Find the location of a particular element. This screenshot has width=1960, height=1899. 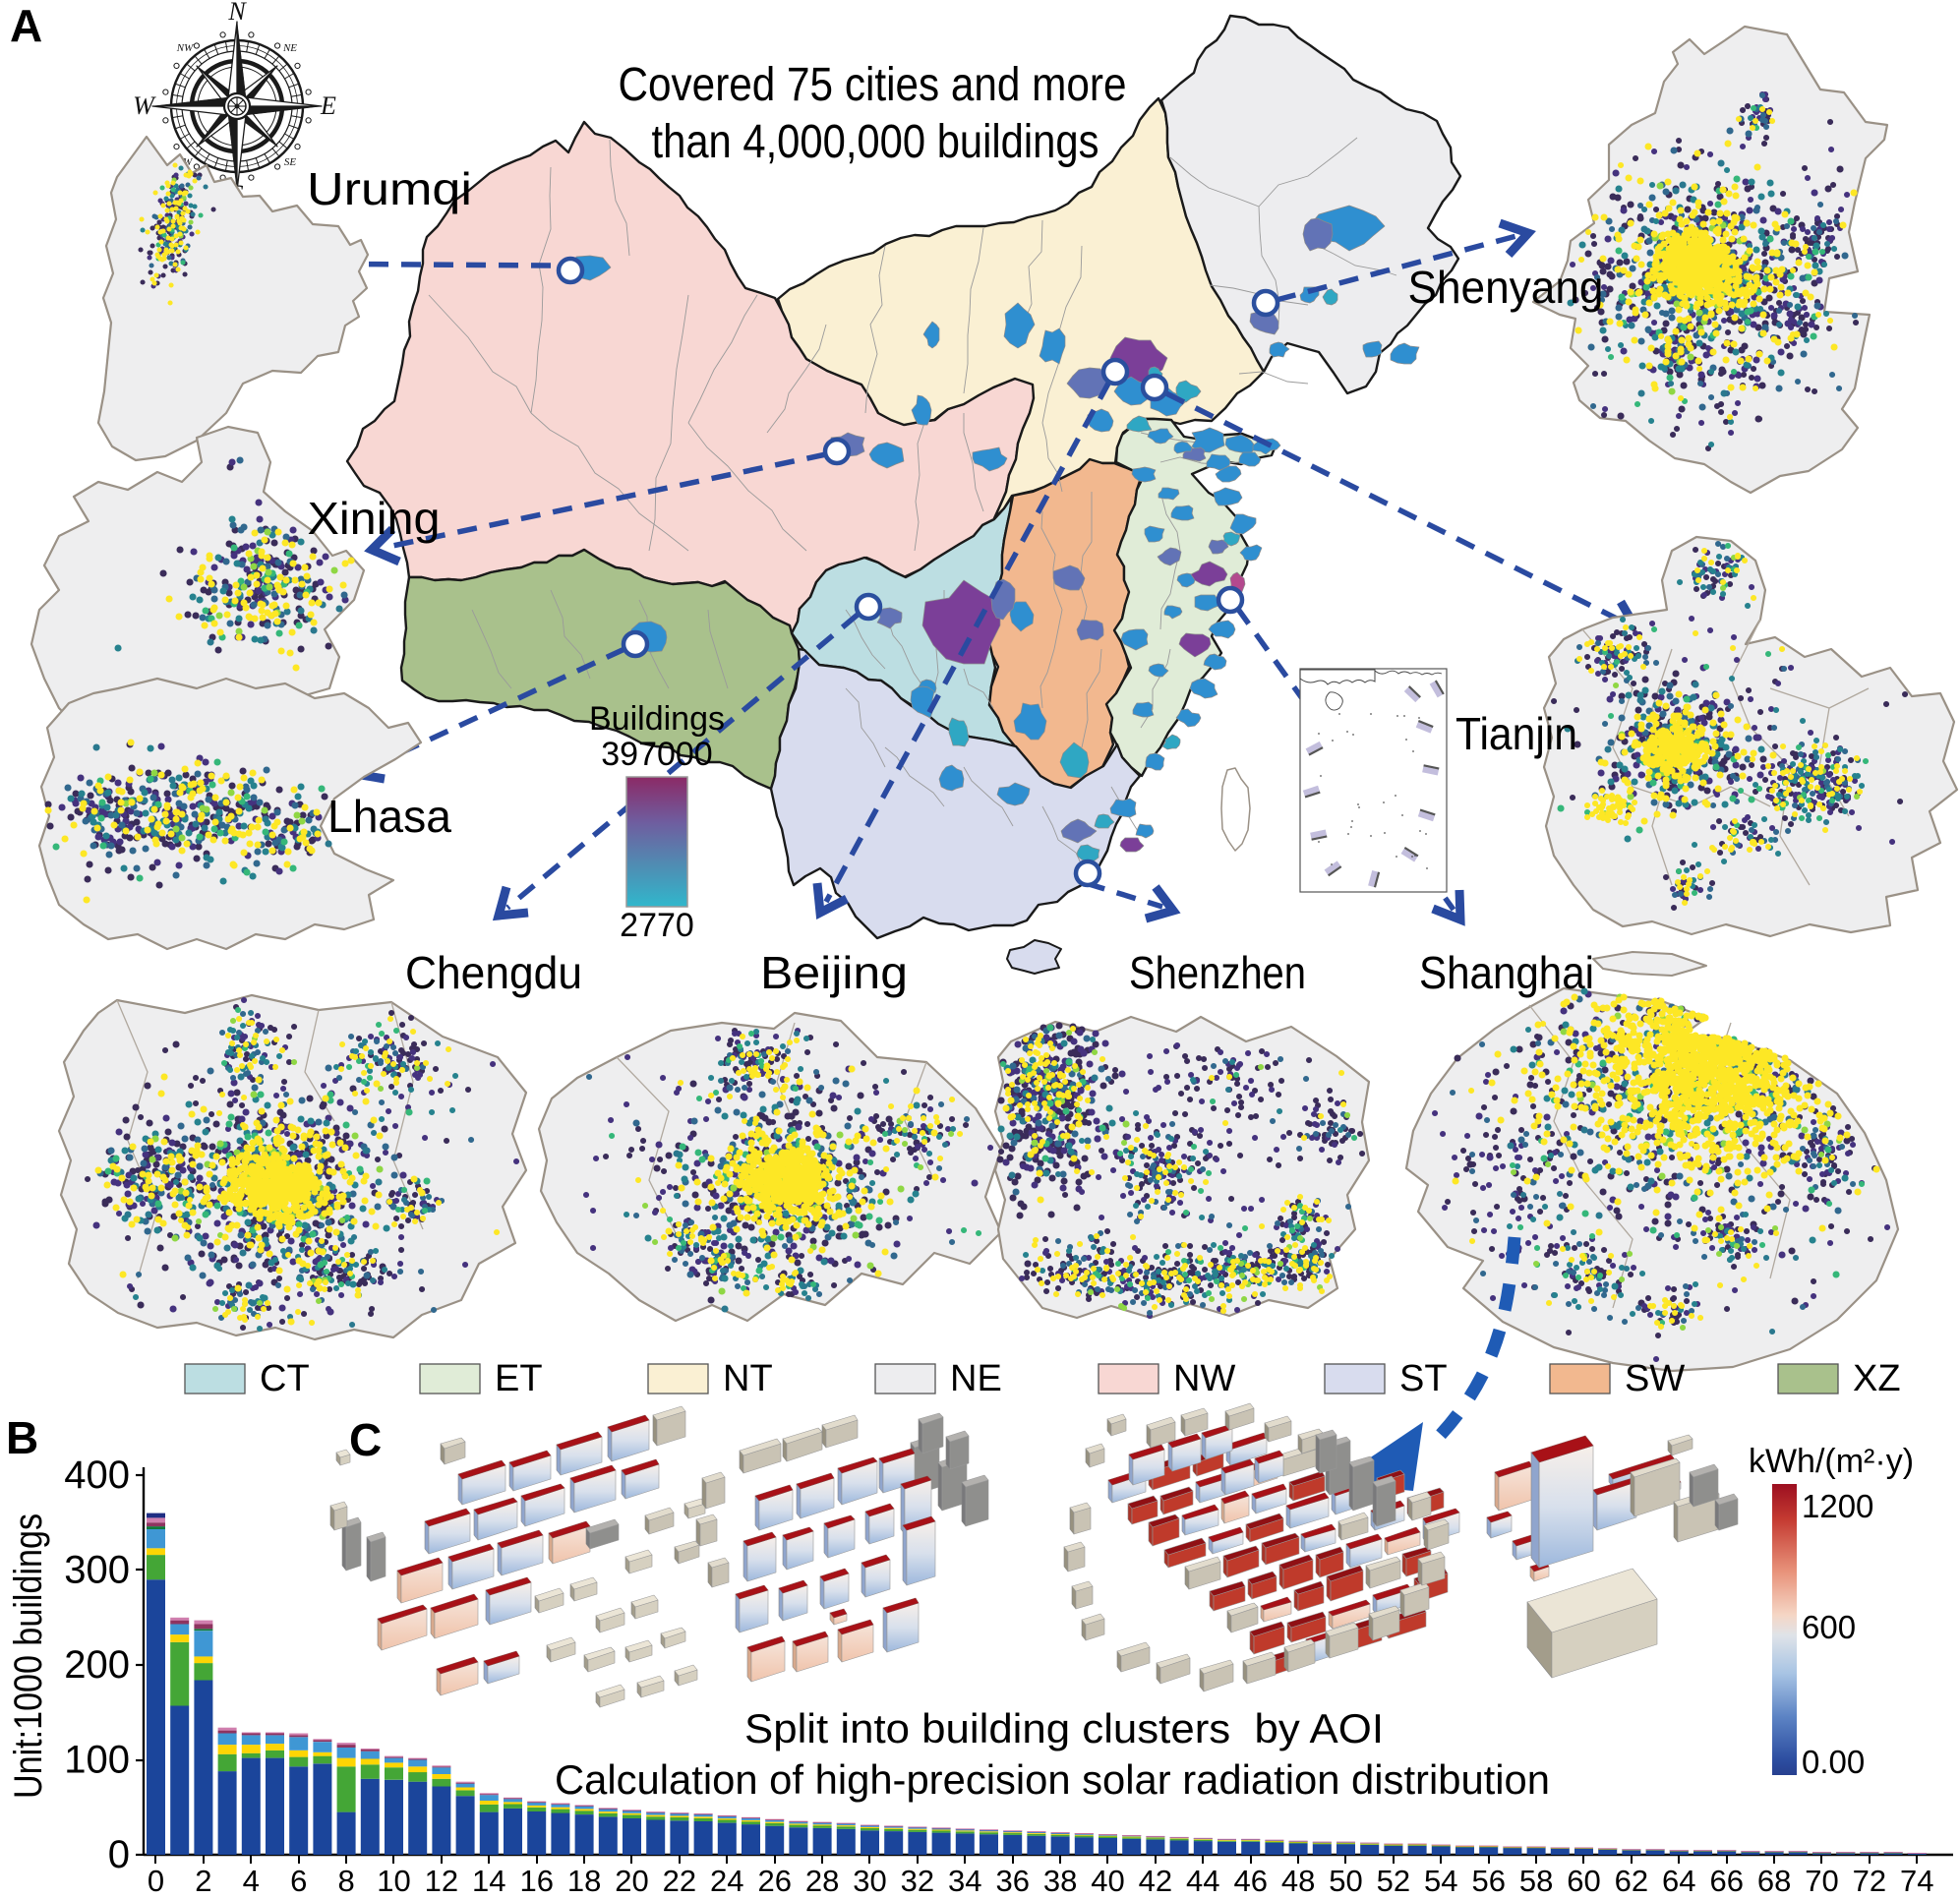

svg-text: 34 is located at coordinates (965, 1881).